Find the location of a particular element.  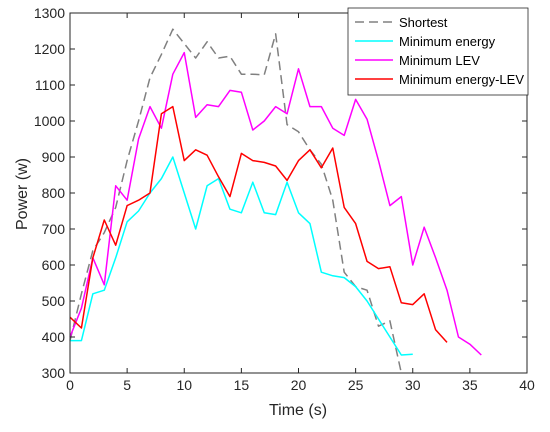

y-tick-label: 1000 is located at coordinates (49, 121).